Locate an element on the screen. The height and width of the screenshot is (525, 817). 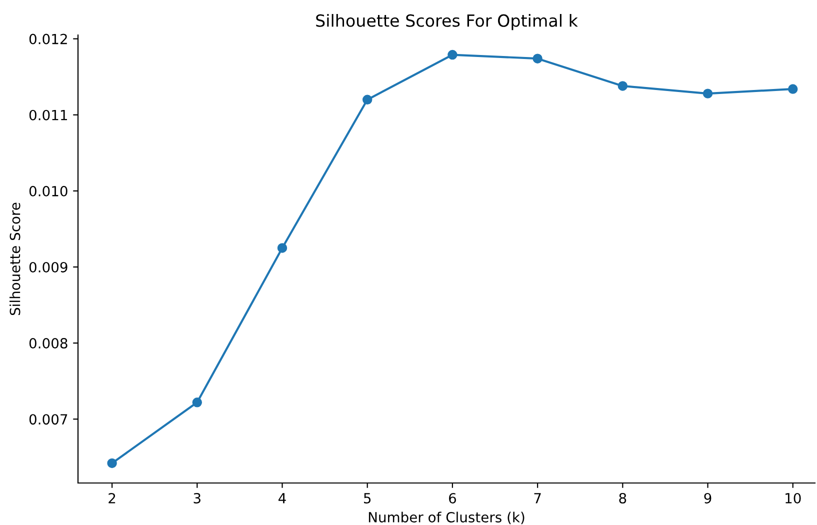
x-tick-label: 10 is located at coordinates (793, 498).